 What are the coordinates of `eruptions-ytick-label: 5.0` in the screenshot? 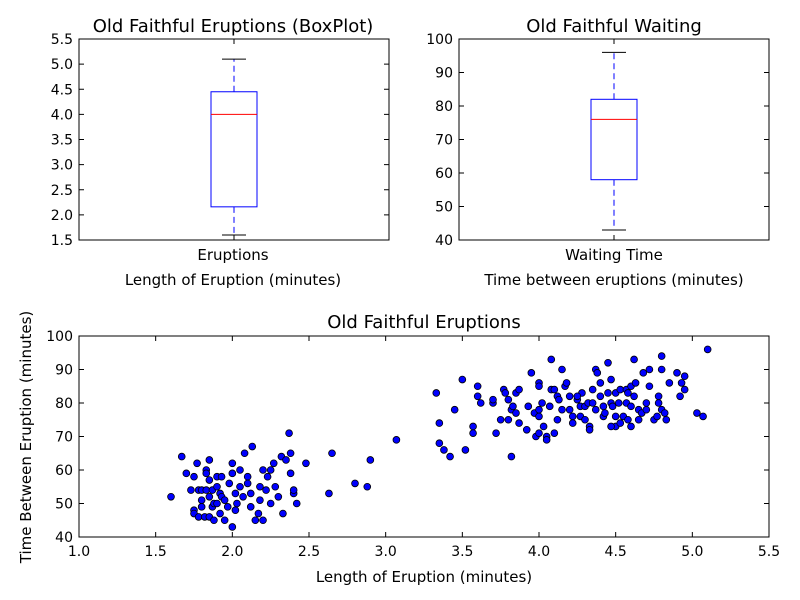 It's located at (62, 65).